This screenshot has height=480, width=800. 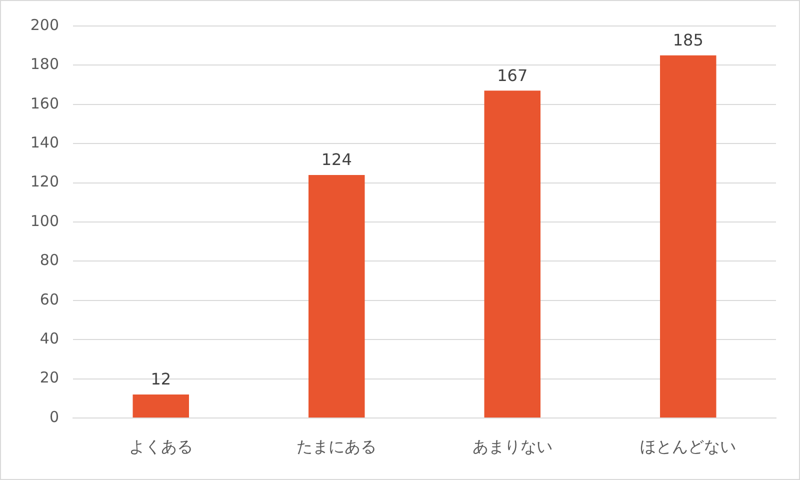 What do you see at coordinates (49, 338) in the screenshot?
I see `y-tick-label: 40` at bounding box center [49, 338].